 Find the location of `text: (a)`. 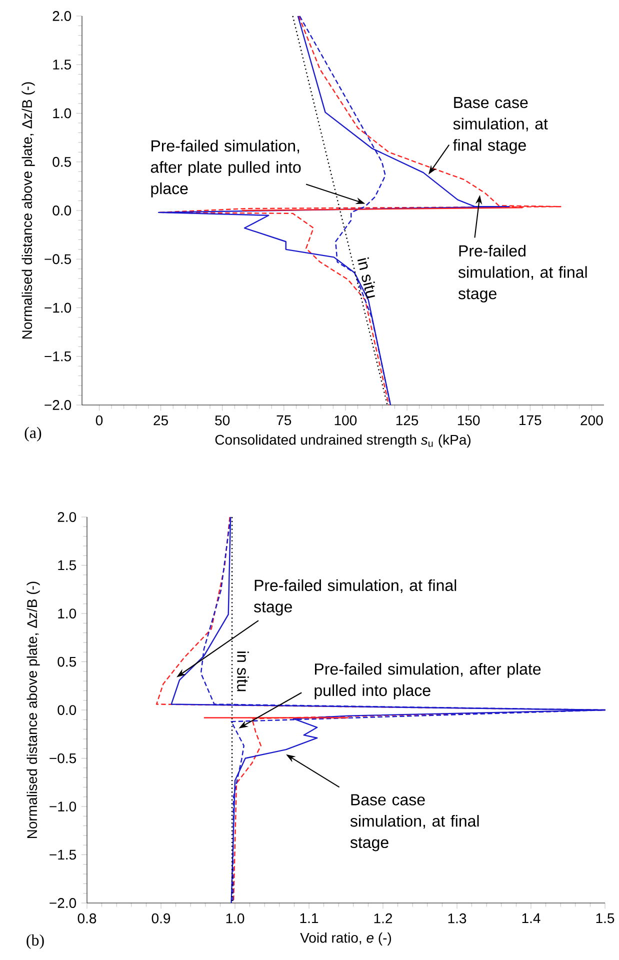

text: (a) is located at coordinates (33, 434).